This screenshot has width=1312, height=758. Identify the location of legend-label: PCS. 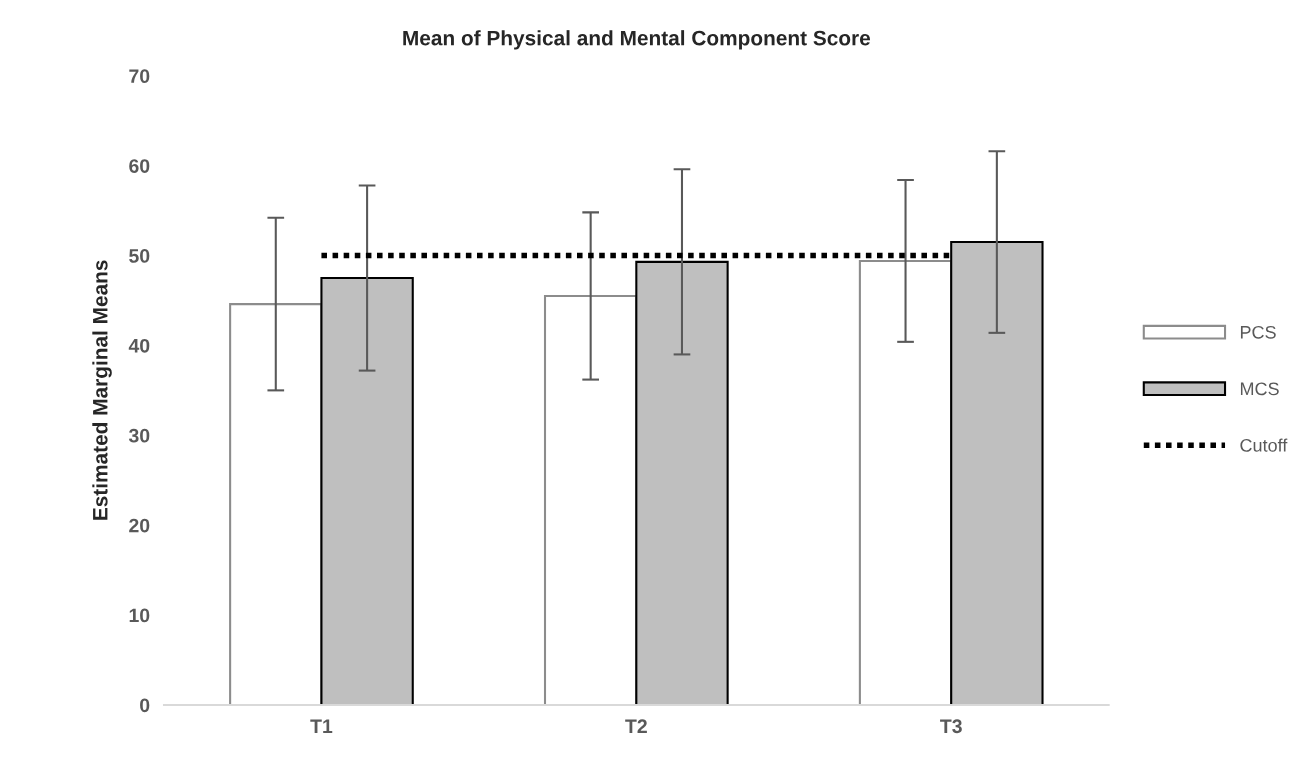
(1258, 332).